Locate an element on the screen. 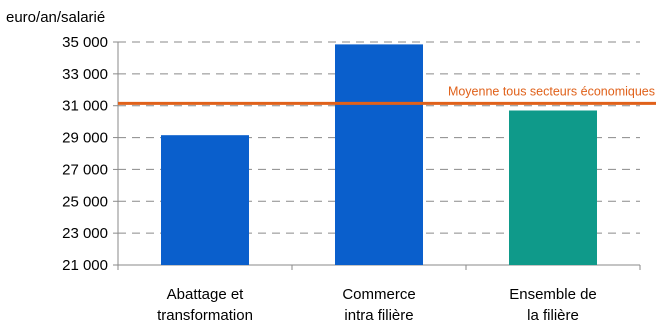 This screenshot has height=325, width=659. y-tick-label: 33 000 is located at coordinates (85, 74).